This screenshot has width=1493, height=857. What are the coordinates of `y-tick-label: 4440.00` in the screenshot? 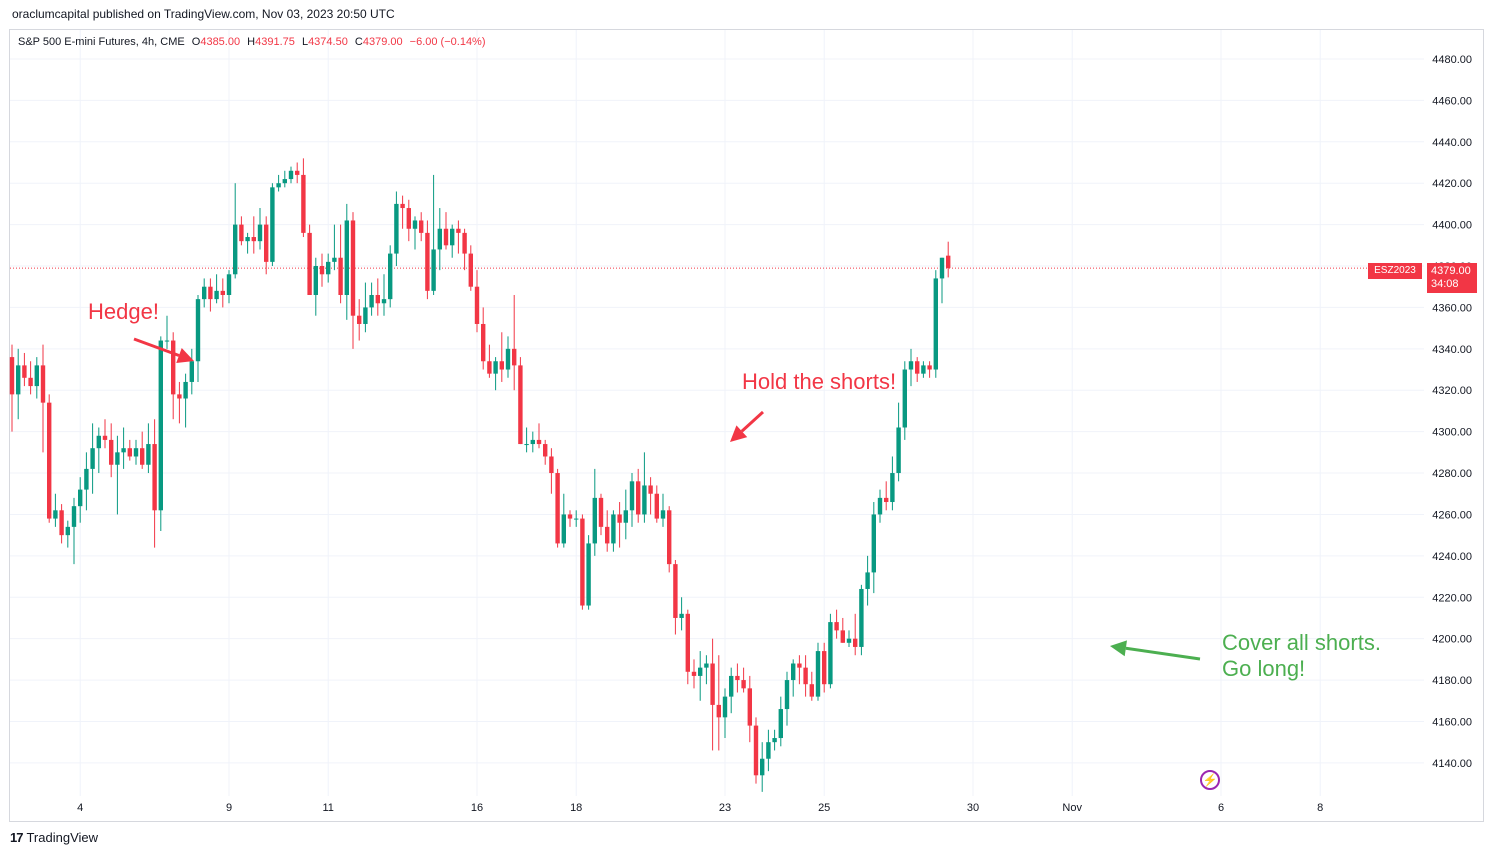 It's located at (1452, 143).